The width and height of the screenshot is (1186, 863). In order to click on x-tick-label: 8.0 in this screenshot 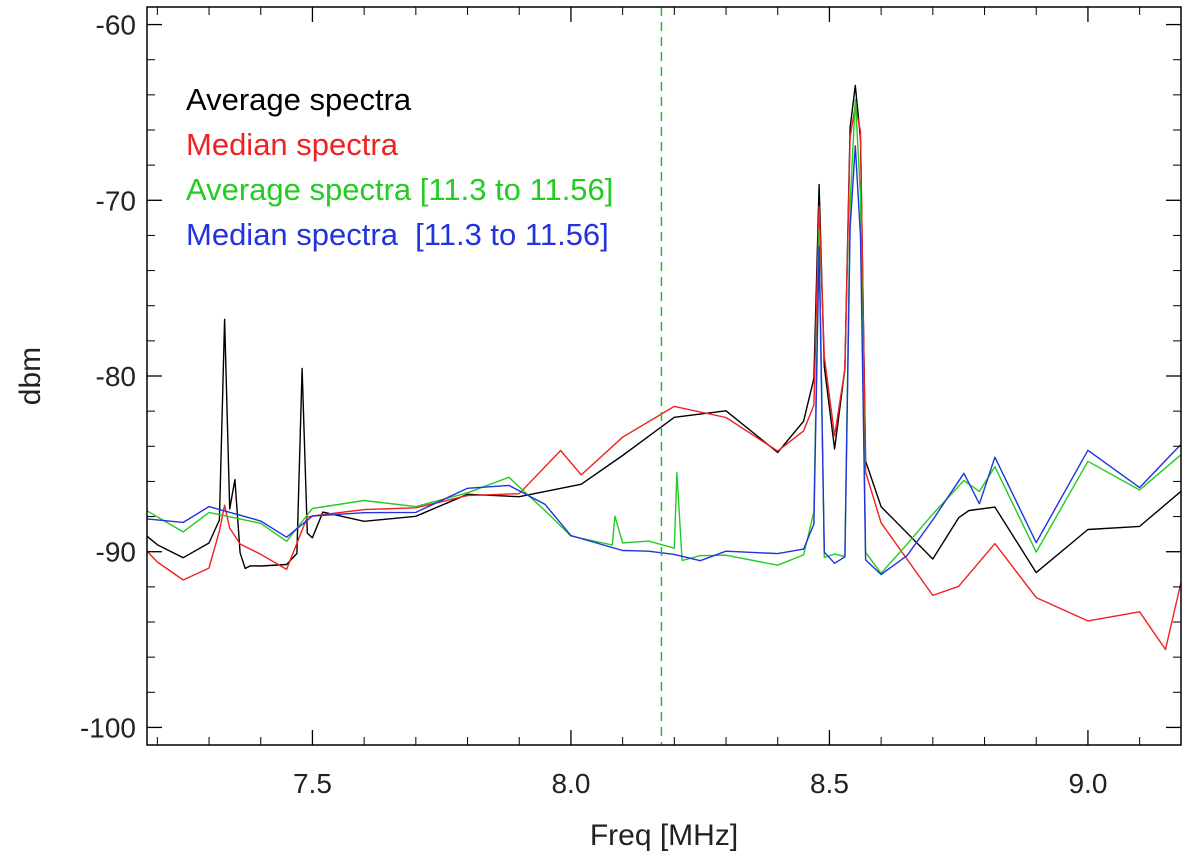, I will do `click(570, 783)`.